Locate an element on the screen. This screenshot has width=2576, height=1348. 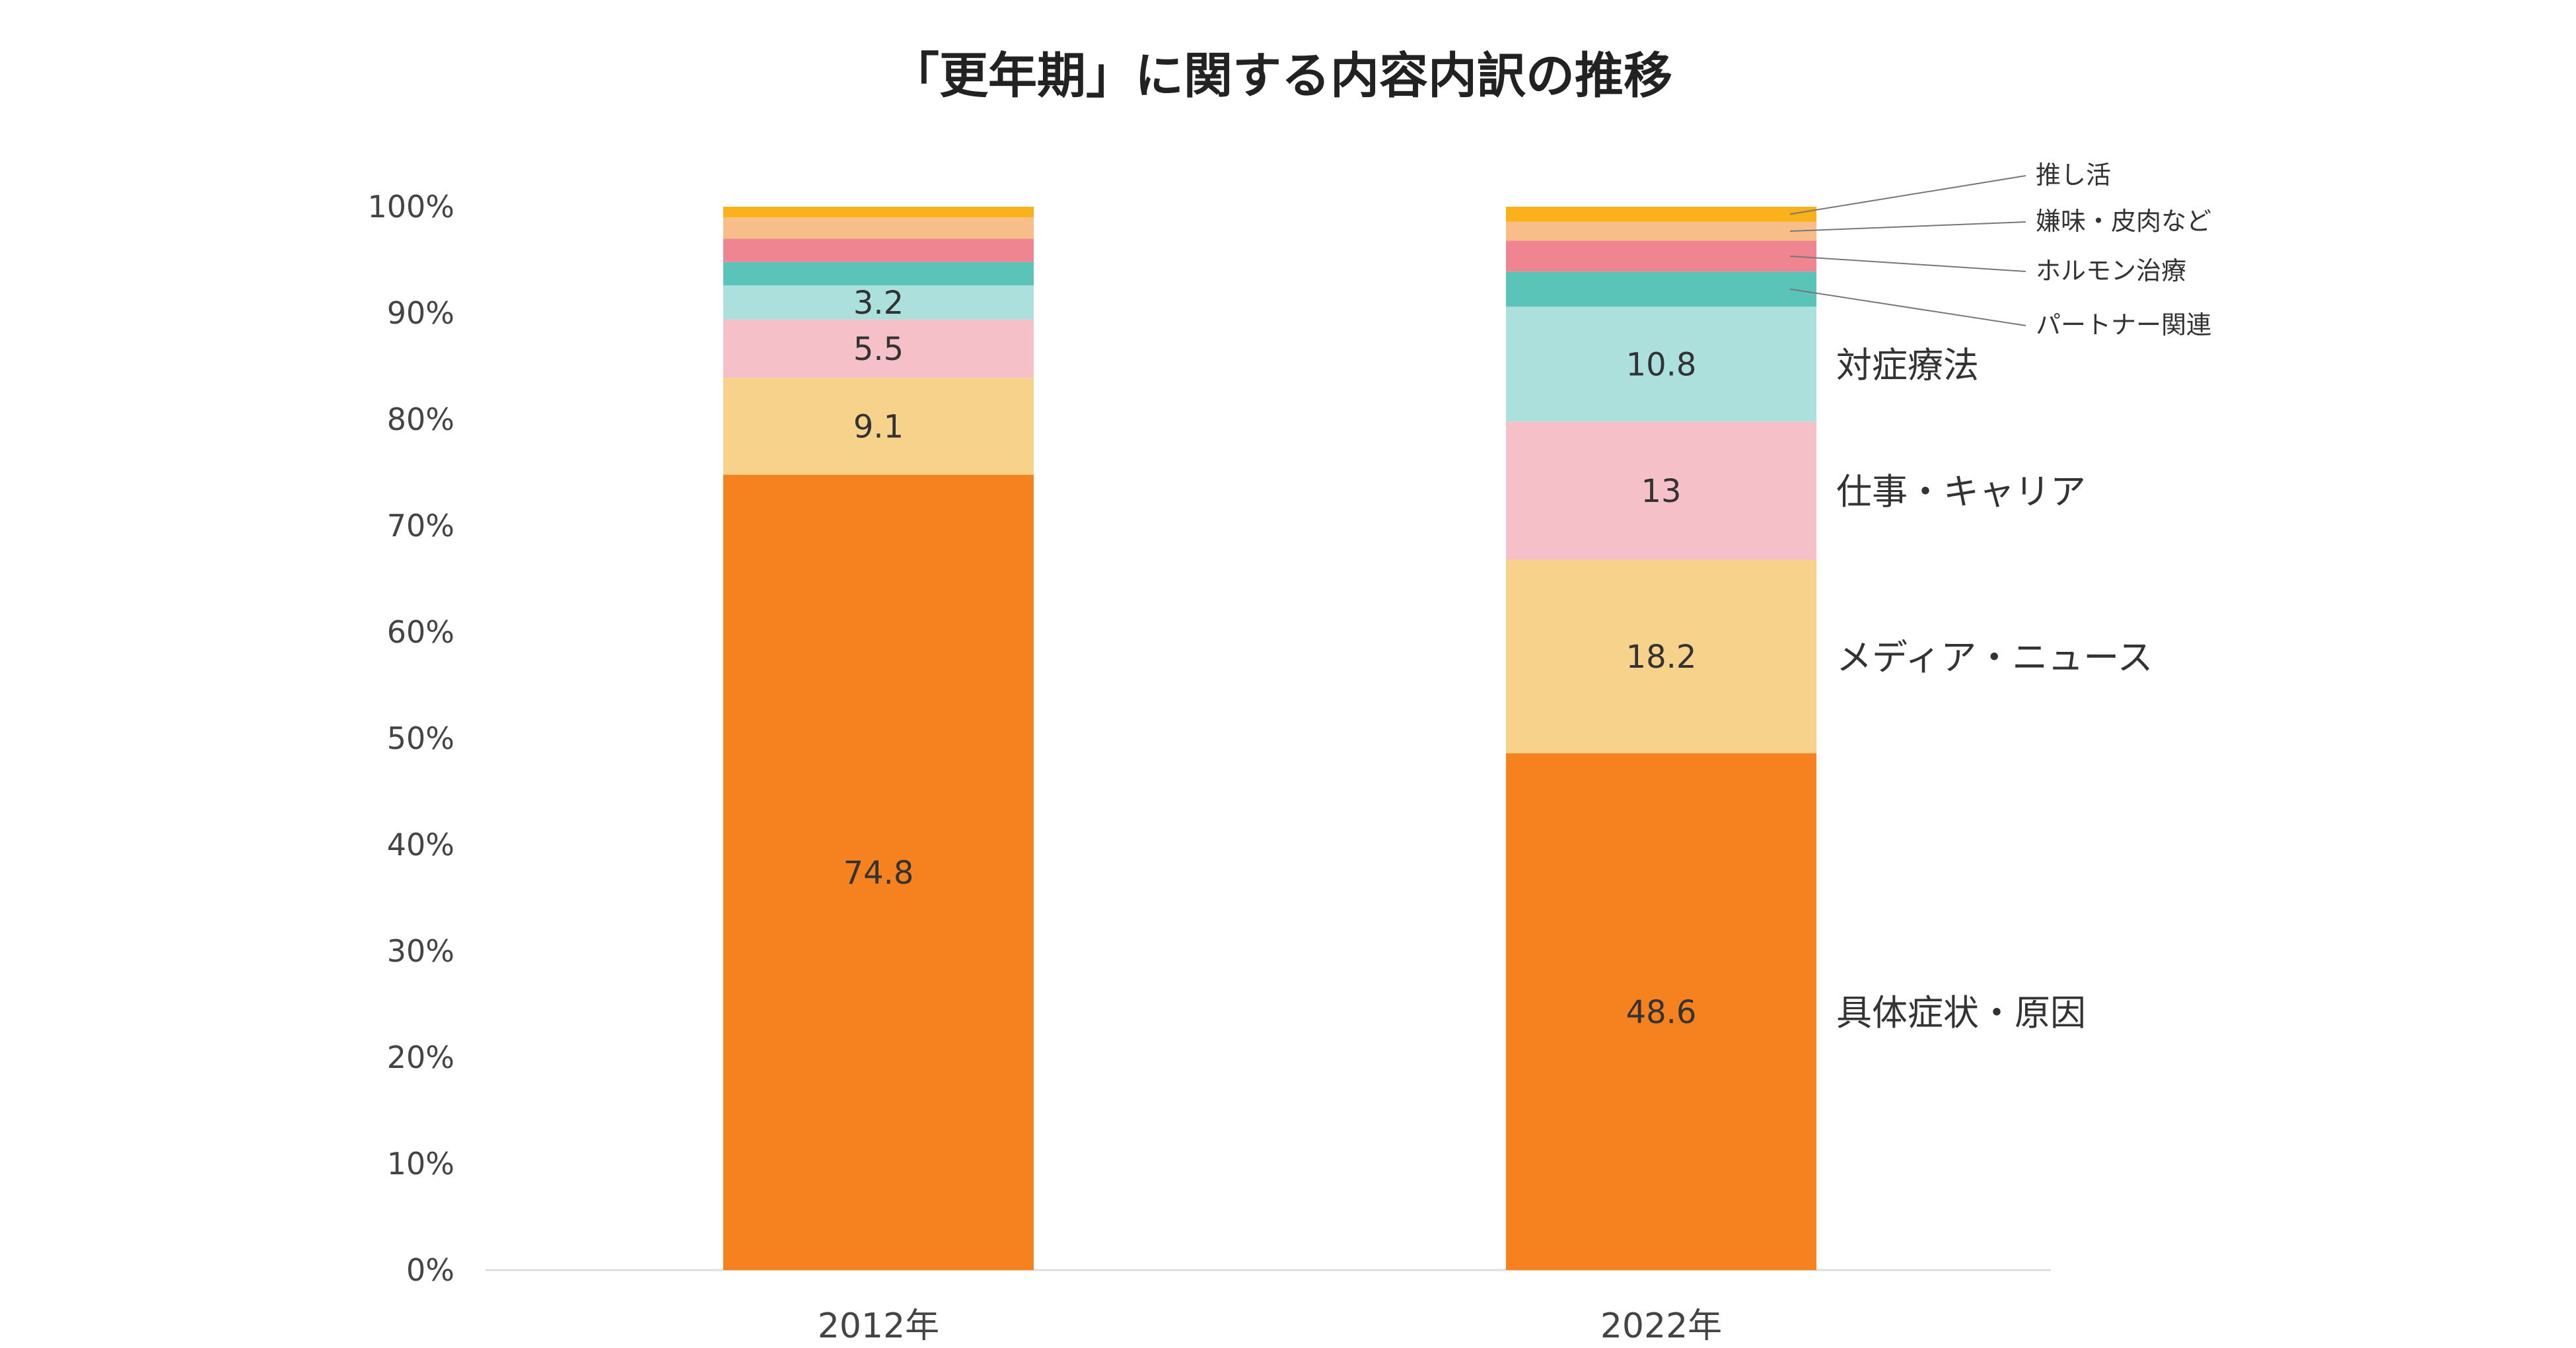
y-tick-label: 40% is located at coordinates (421, 845).